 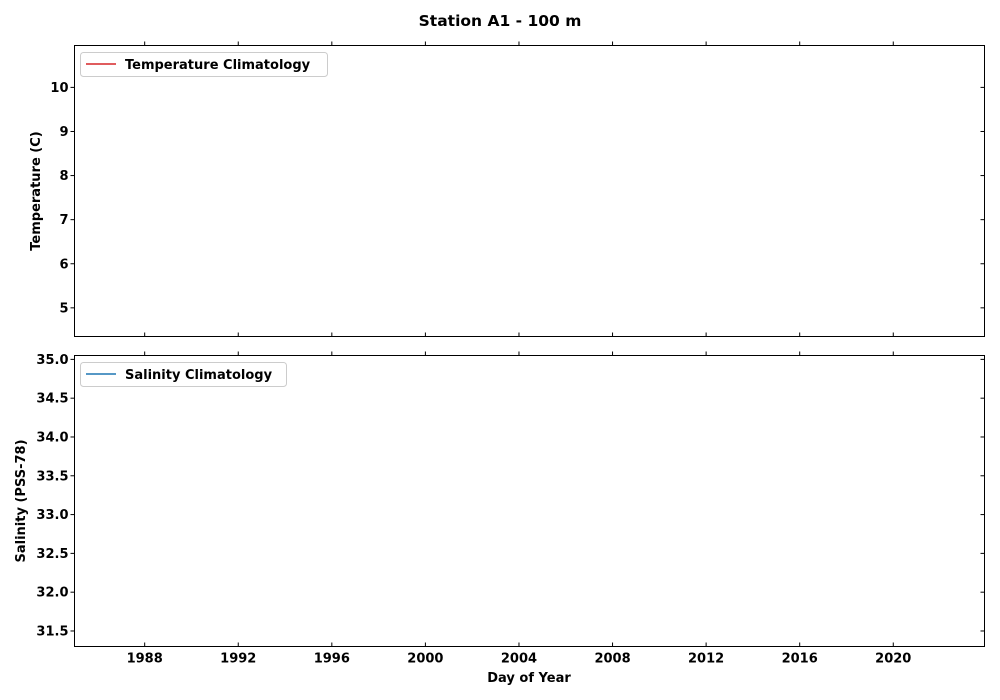 What do you see at coordinates (52, 554) in the screenshot?
I see `salinity-y-tick-label: 32.5` at bounding box center [52, 554].